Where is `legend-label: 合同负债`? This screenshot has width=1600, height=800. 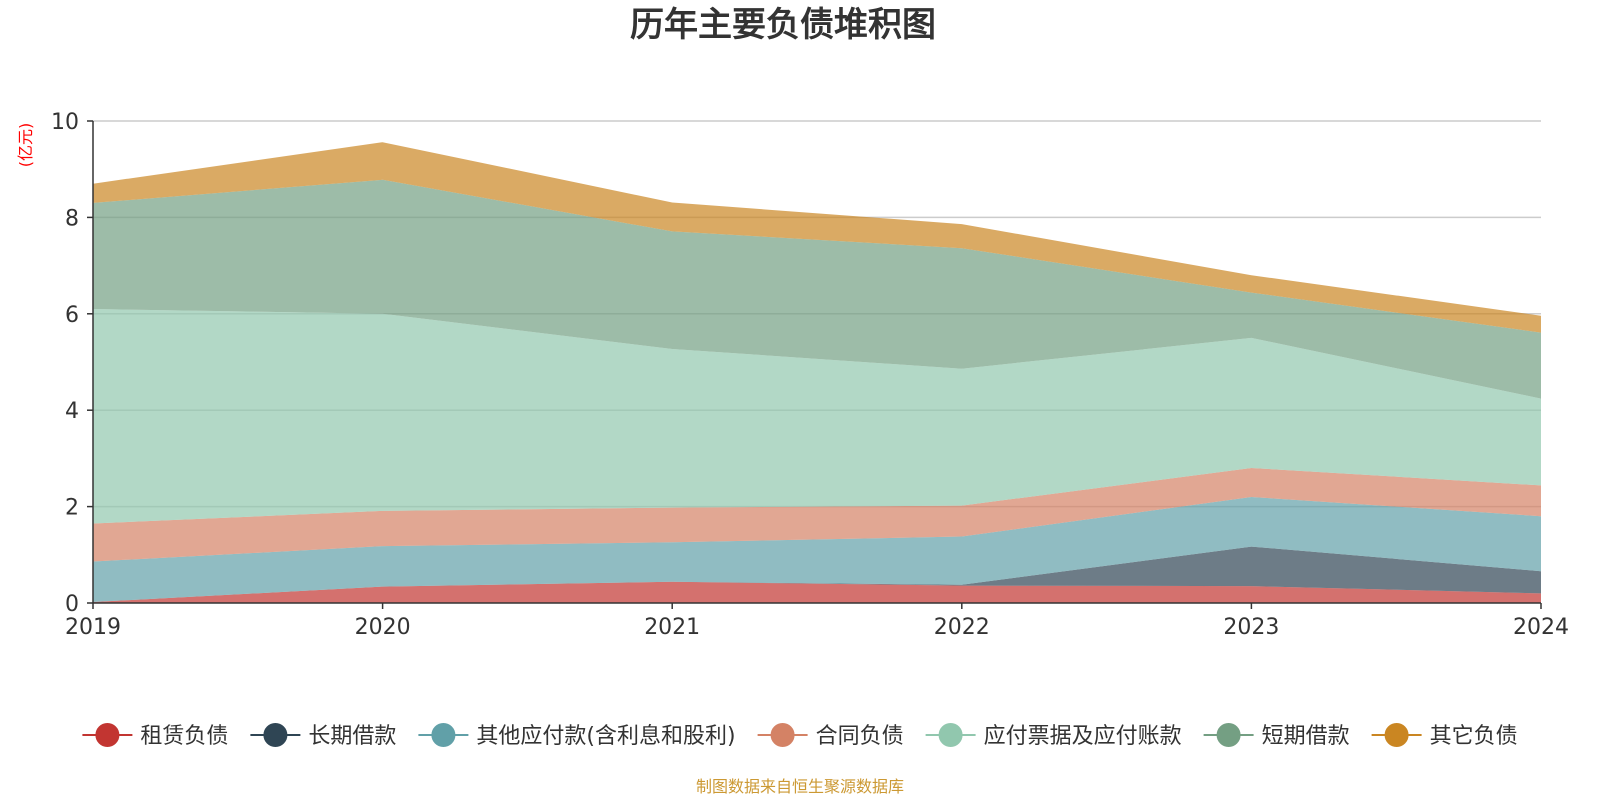 legend-label: 合同负债 is located at coordinates (860, 736).